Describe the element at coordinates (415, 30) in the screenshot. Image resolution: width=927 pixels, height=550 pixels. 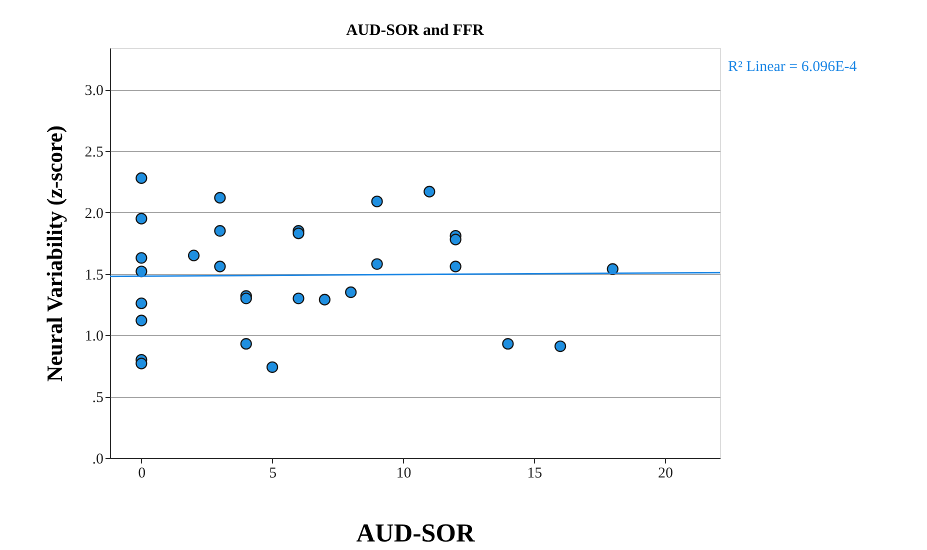
I see `chart-title: AUD-SOR and FFR` at that location.